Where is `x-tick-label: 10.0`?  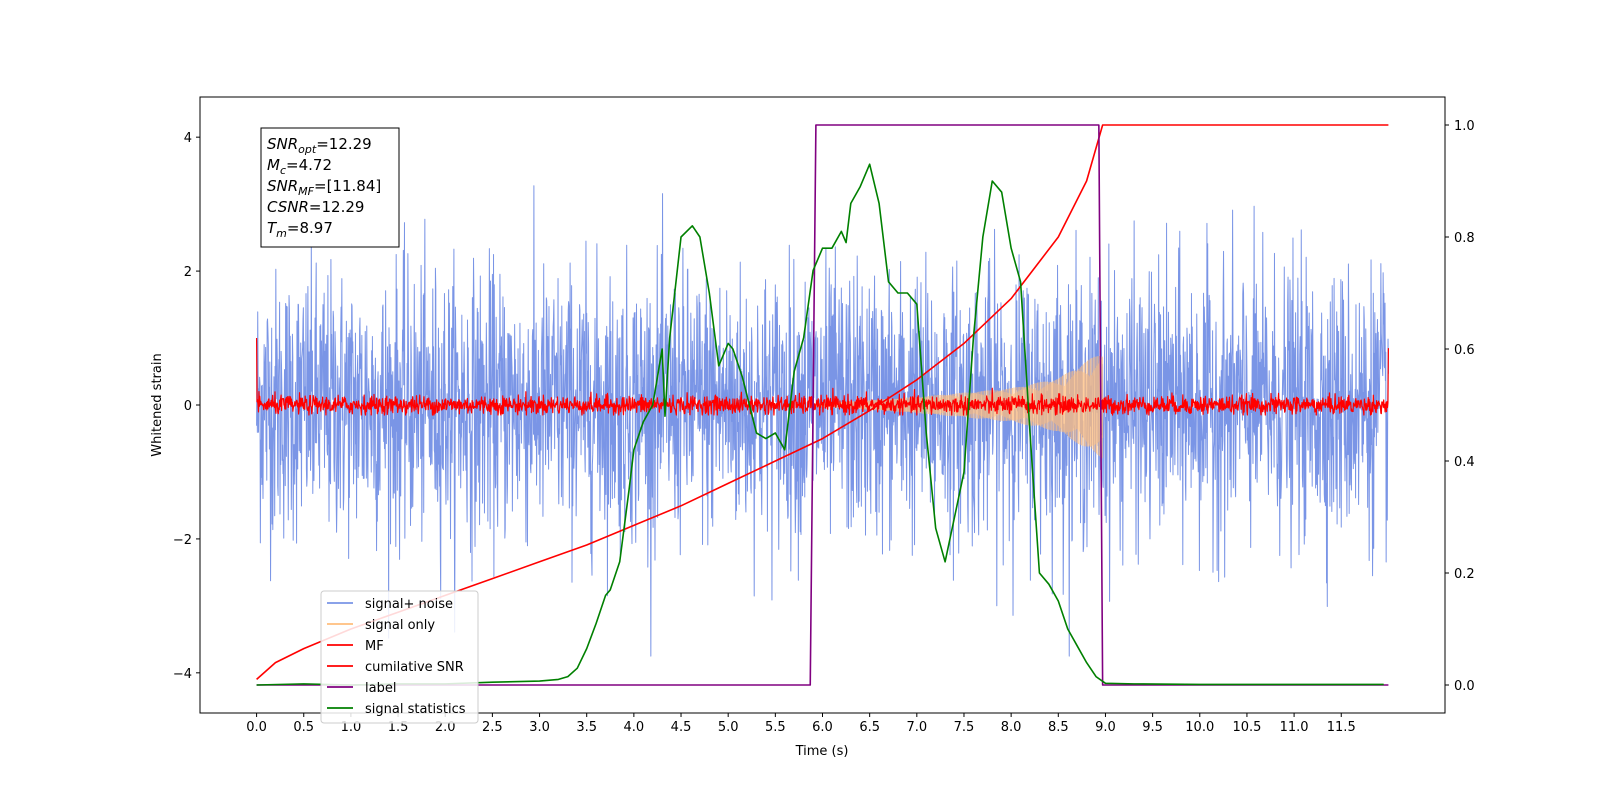
x-tick-label: 10.0 is located at coordinates (1199, 727).